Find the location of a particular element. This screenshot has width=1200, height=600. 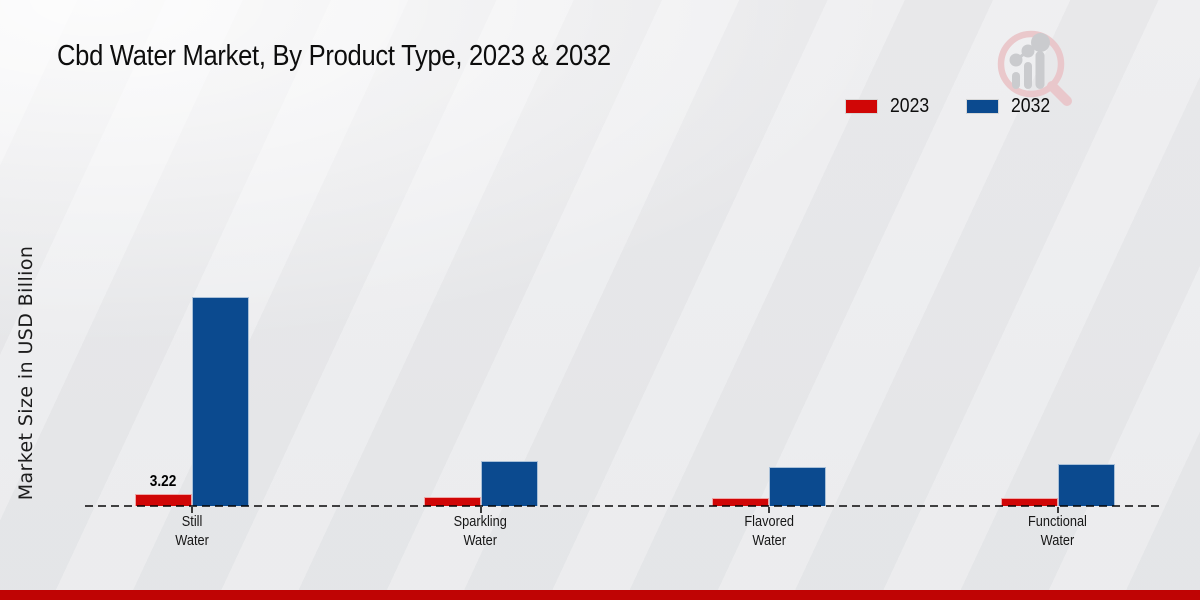

bar-2032-still-water is located at coordinates (220, 401).